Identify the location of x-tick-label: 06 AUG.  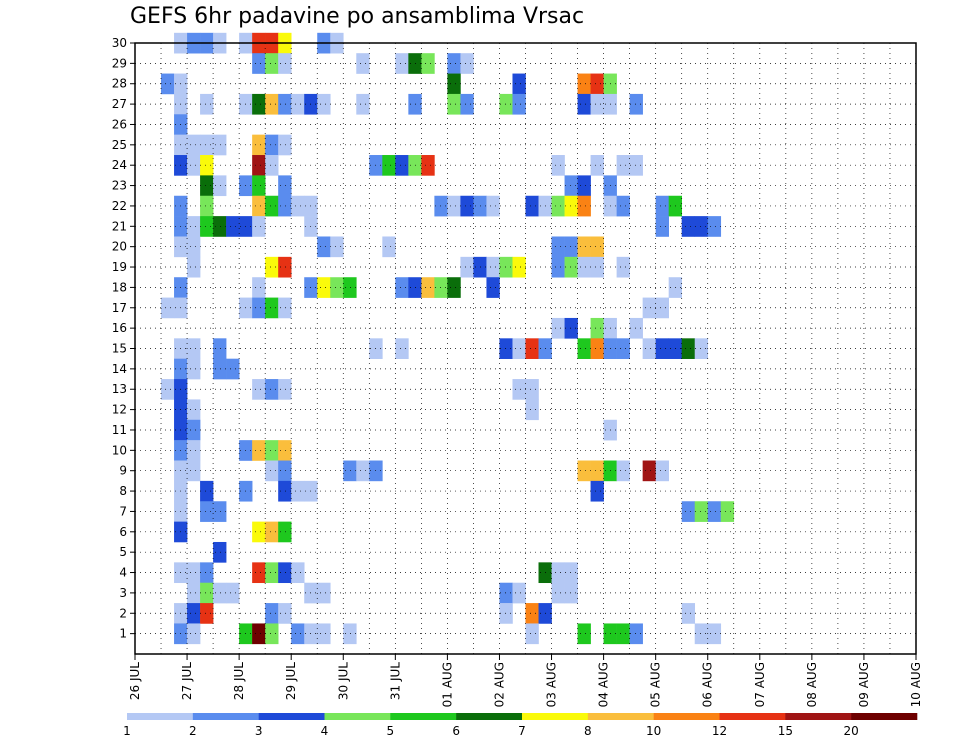
(708, 684).